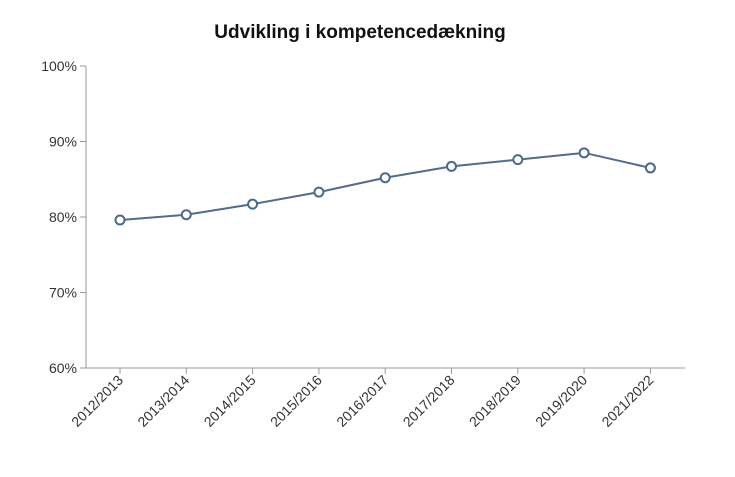 This screenshot has width=735, height=477. What do you see at coordinates (63, 293) in the screenshot?
I see `y-tick-label: 70%` at bounding box center [63, 293].